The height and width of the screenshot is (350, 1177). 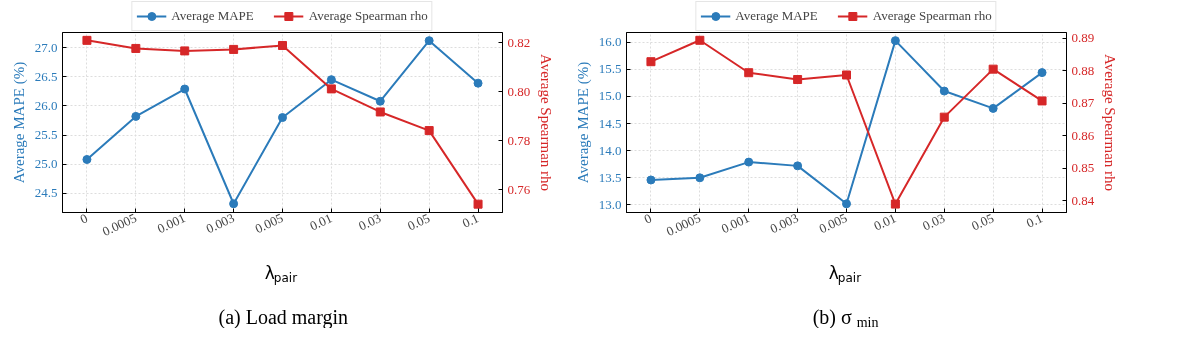 What do you see at coordinates (46, 105) in the screenshot?
I see `y-tick-label: 26.0` at bounding box center [46, 105].